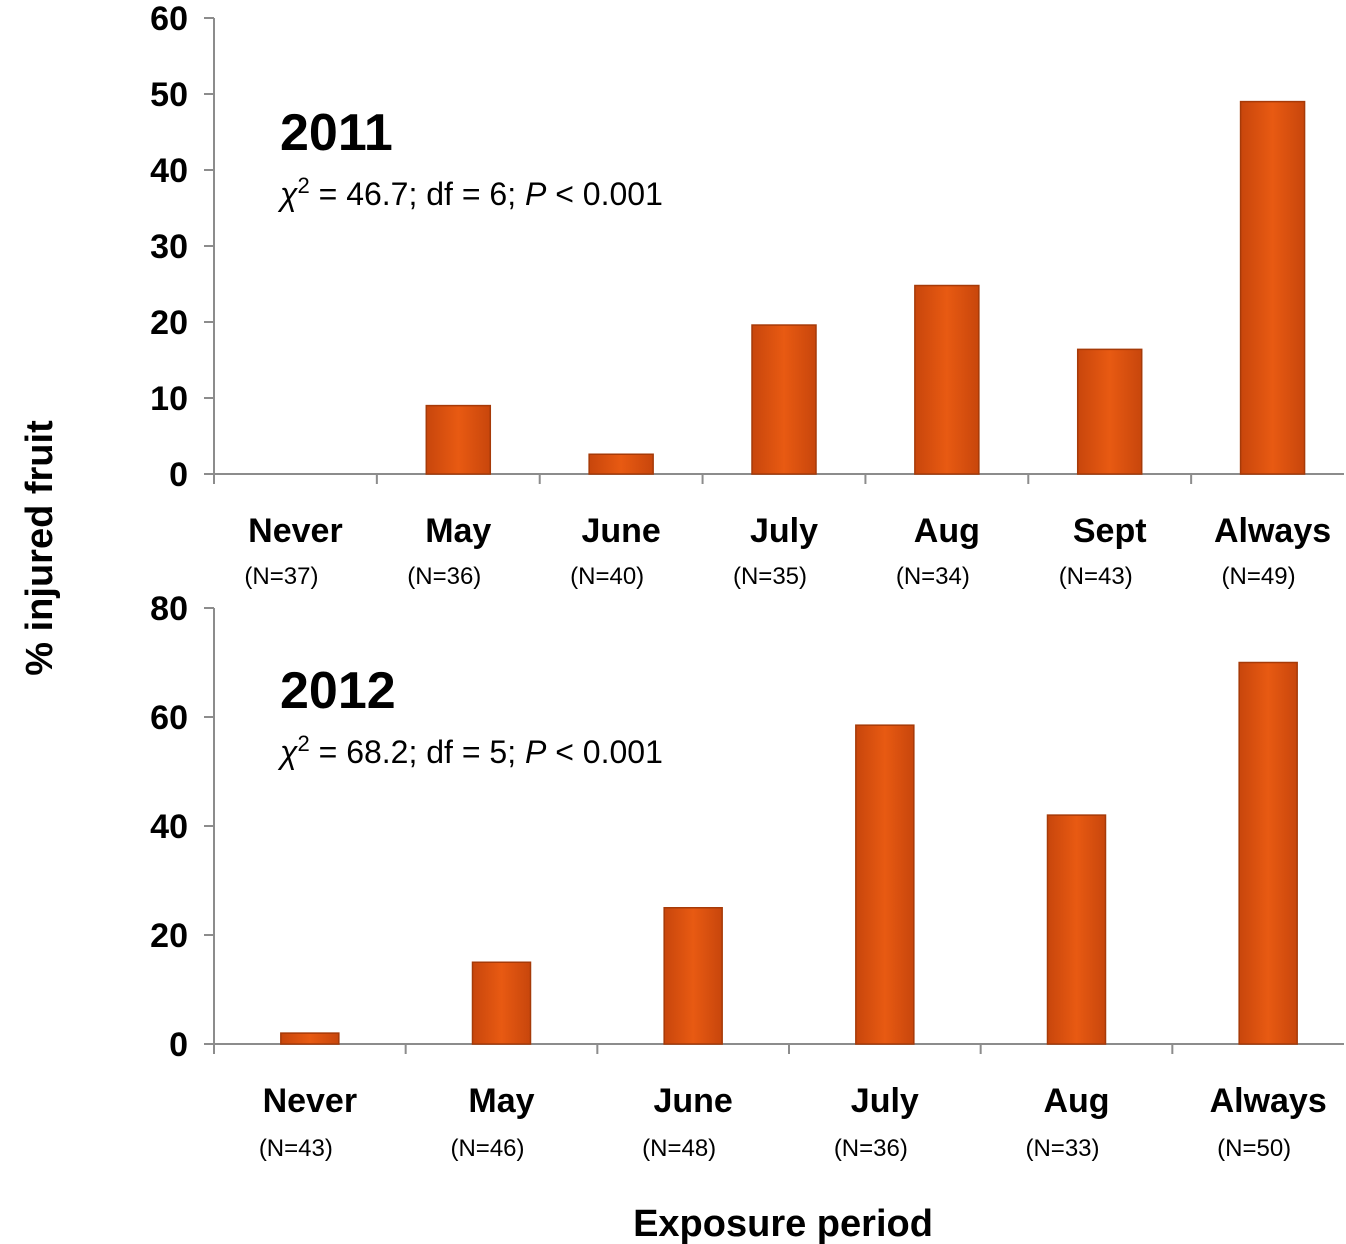 The image size is (1346, 1244). Describe the element at coordinates (281, 576) in the screenshot. I see `sample-size-label: (N=37)` at that location.